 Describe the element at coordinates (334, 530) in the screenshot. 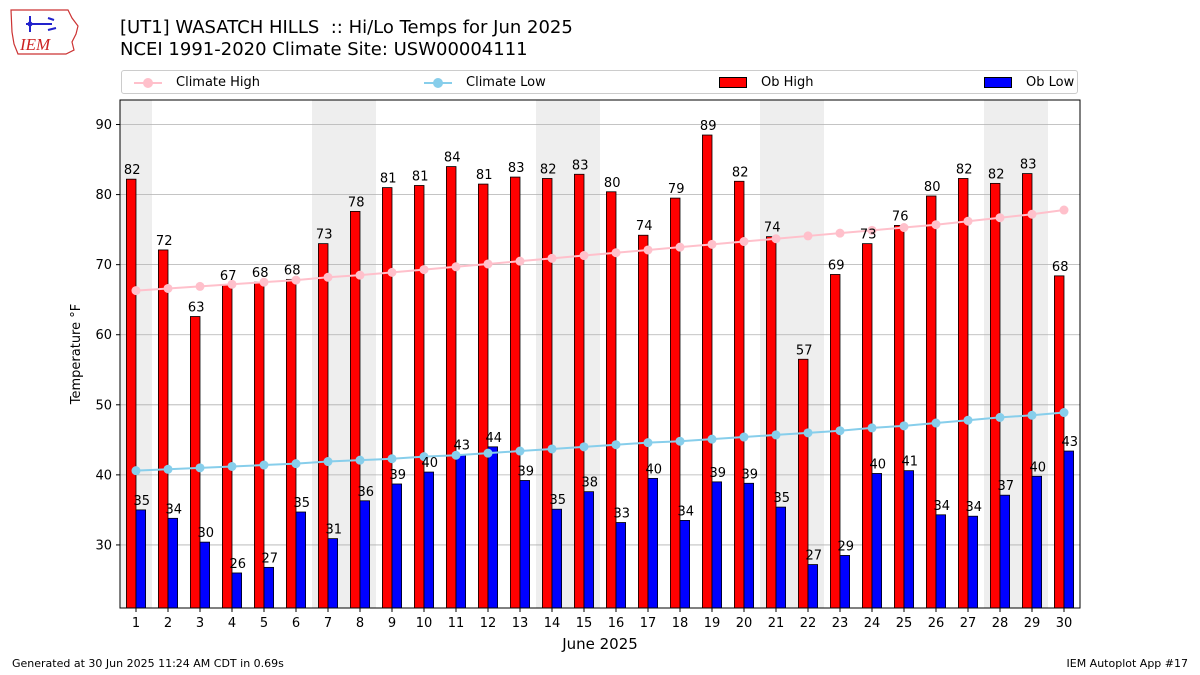

I see `ob-low-label: 31` at that location.